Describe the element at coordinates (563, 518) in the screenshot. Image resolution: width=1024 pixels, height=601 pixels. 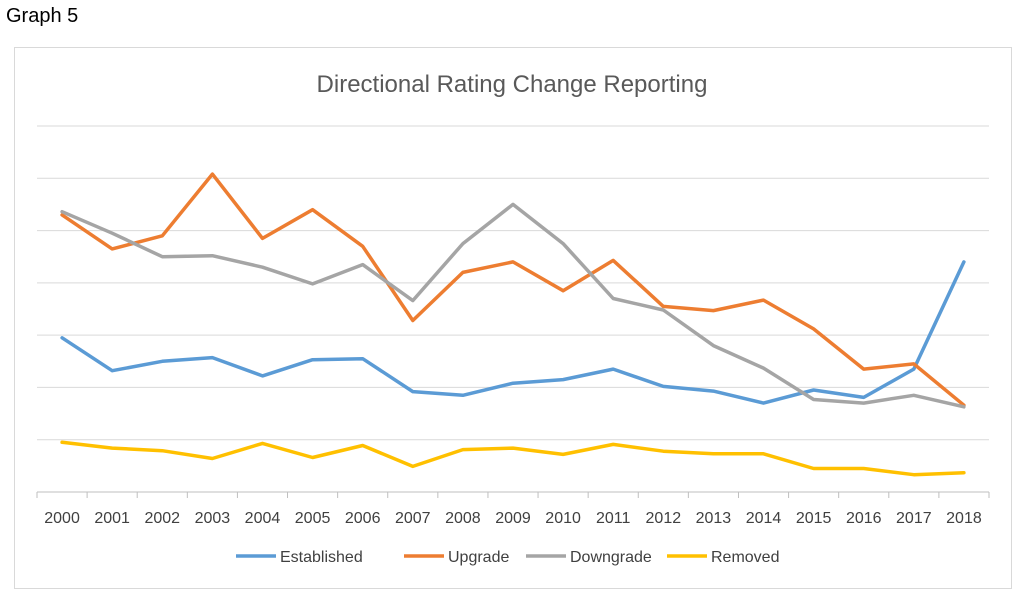
I see `x-tick-label: 2010` at that location.